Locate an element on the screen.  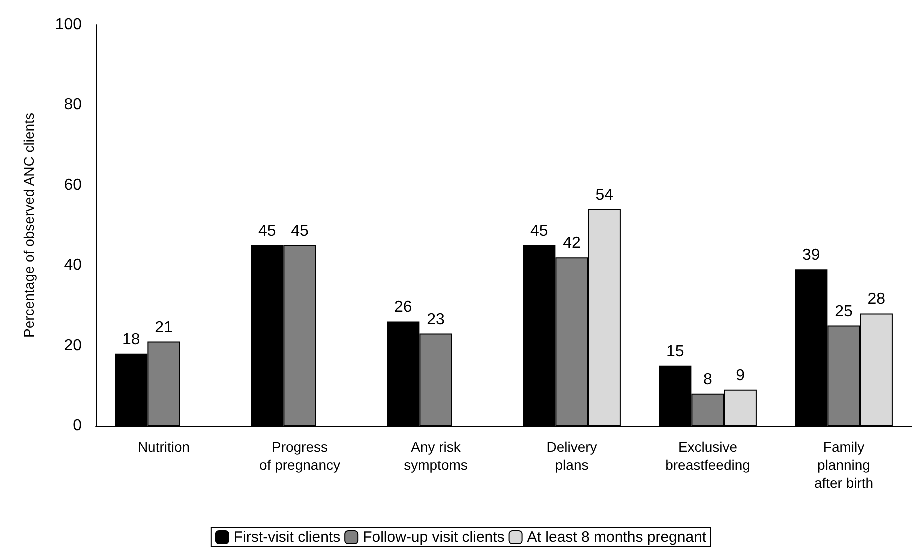
data-label: 15 is located at coordinates (675, 351).